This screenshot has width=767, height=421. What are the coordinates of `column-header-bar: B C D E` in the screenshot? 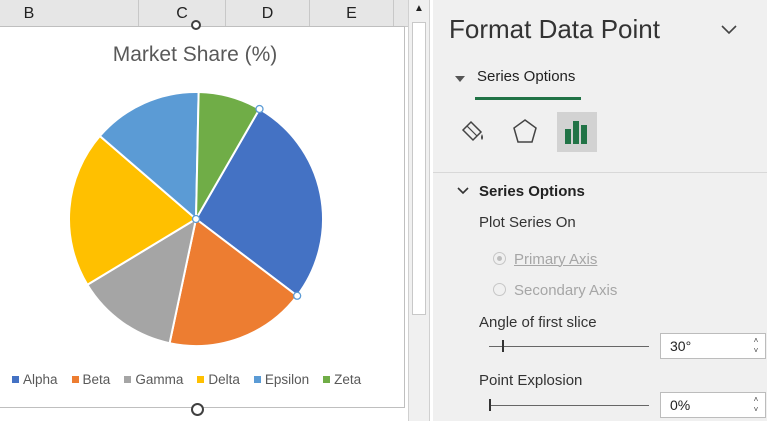 It's located at (204, 13).